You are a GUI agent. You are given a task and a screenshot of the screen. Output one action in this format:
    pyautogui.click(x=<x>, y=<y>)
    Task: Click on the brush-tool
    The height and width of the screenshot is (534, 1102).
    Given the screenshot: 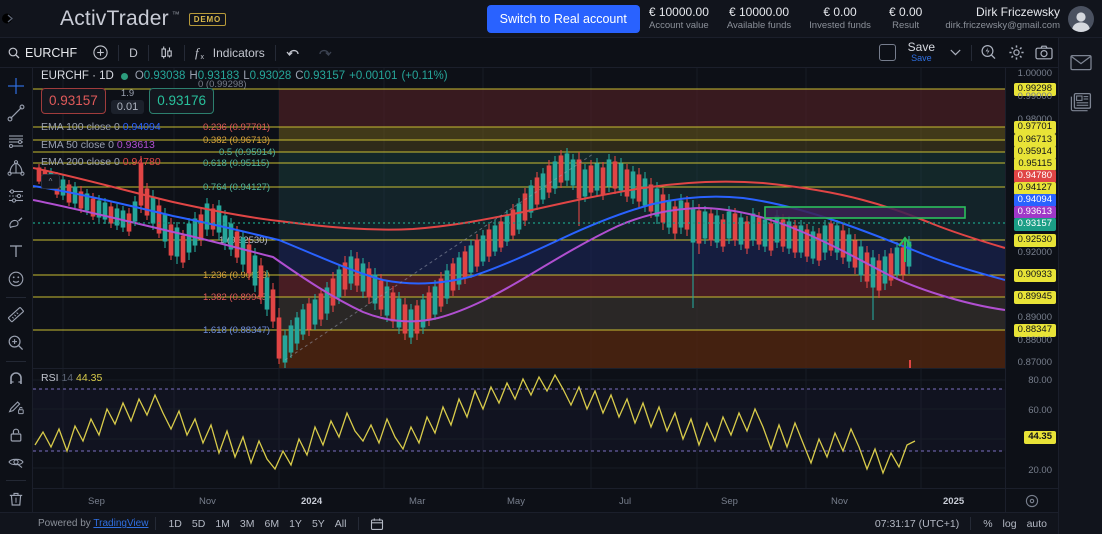 What is the action you would take?
    pyautogui.click(x=16, y=224)
    